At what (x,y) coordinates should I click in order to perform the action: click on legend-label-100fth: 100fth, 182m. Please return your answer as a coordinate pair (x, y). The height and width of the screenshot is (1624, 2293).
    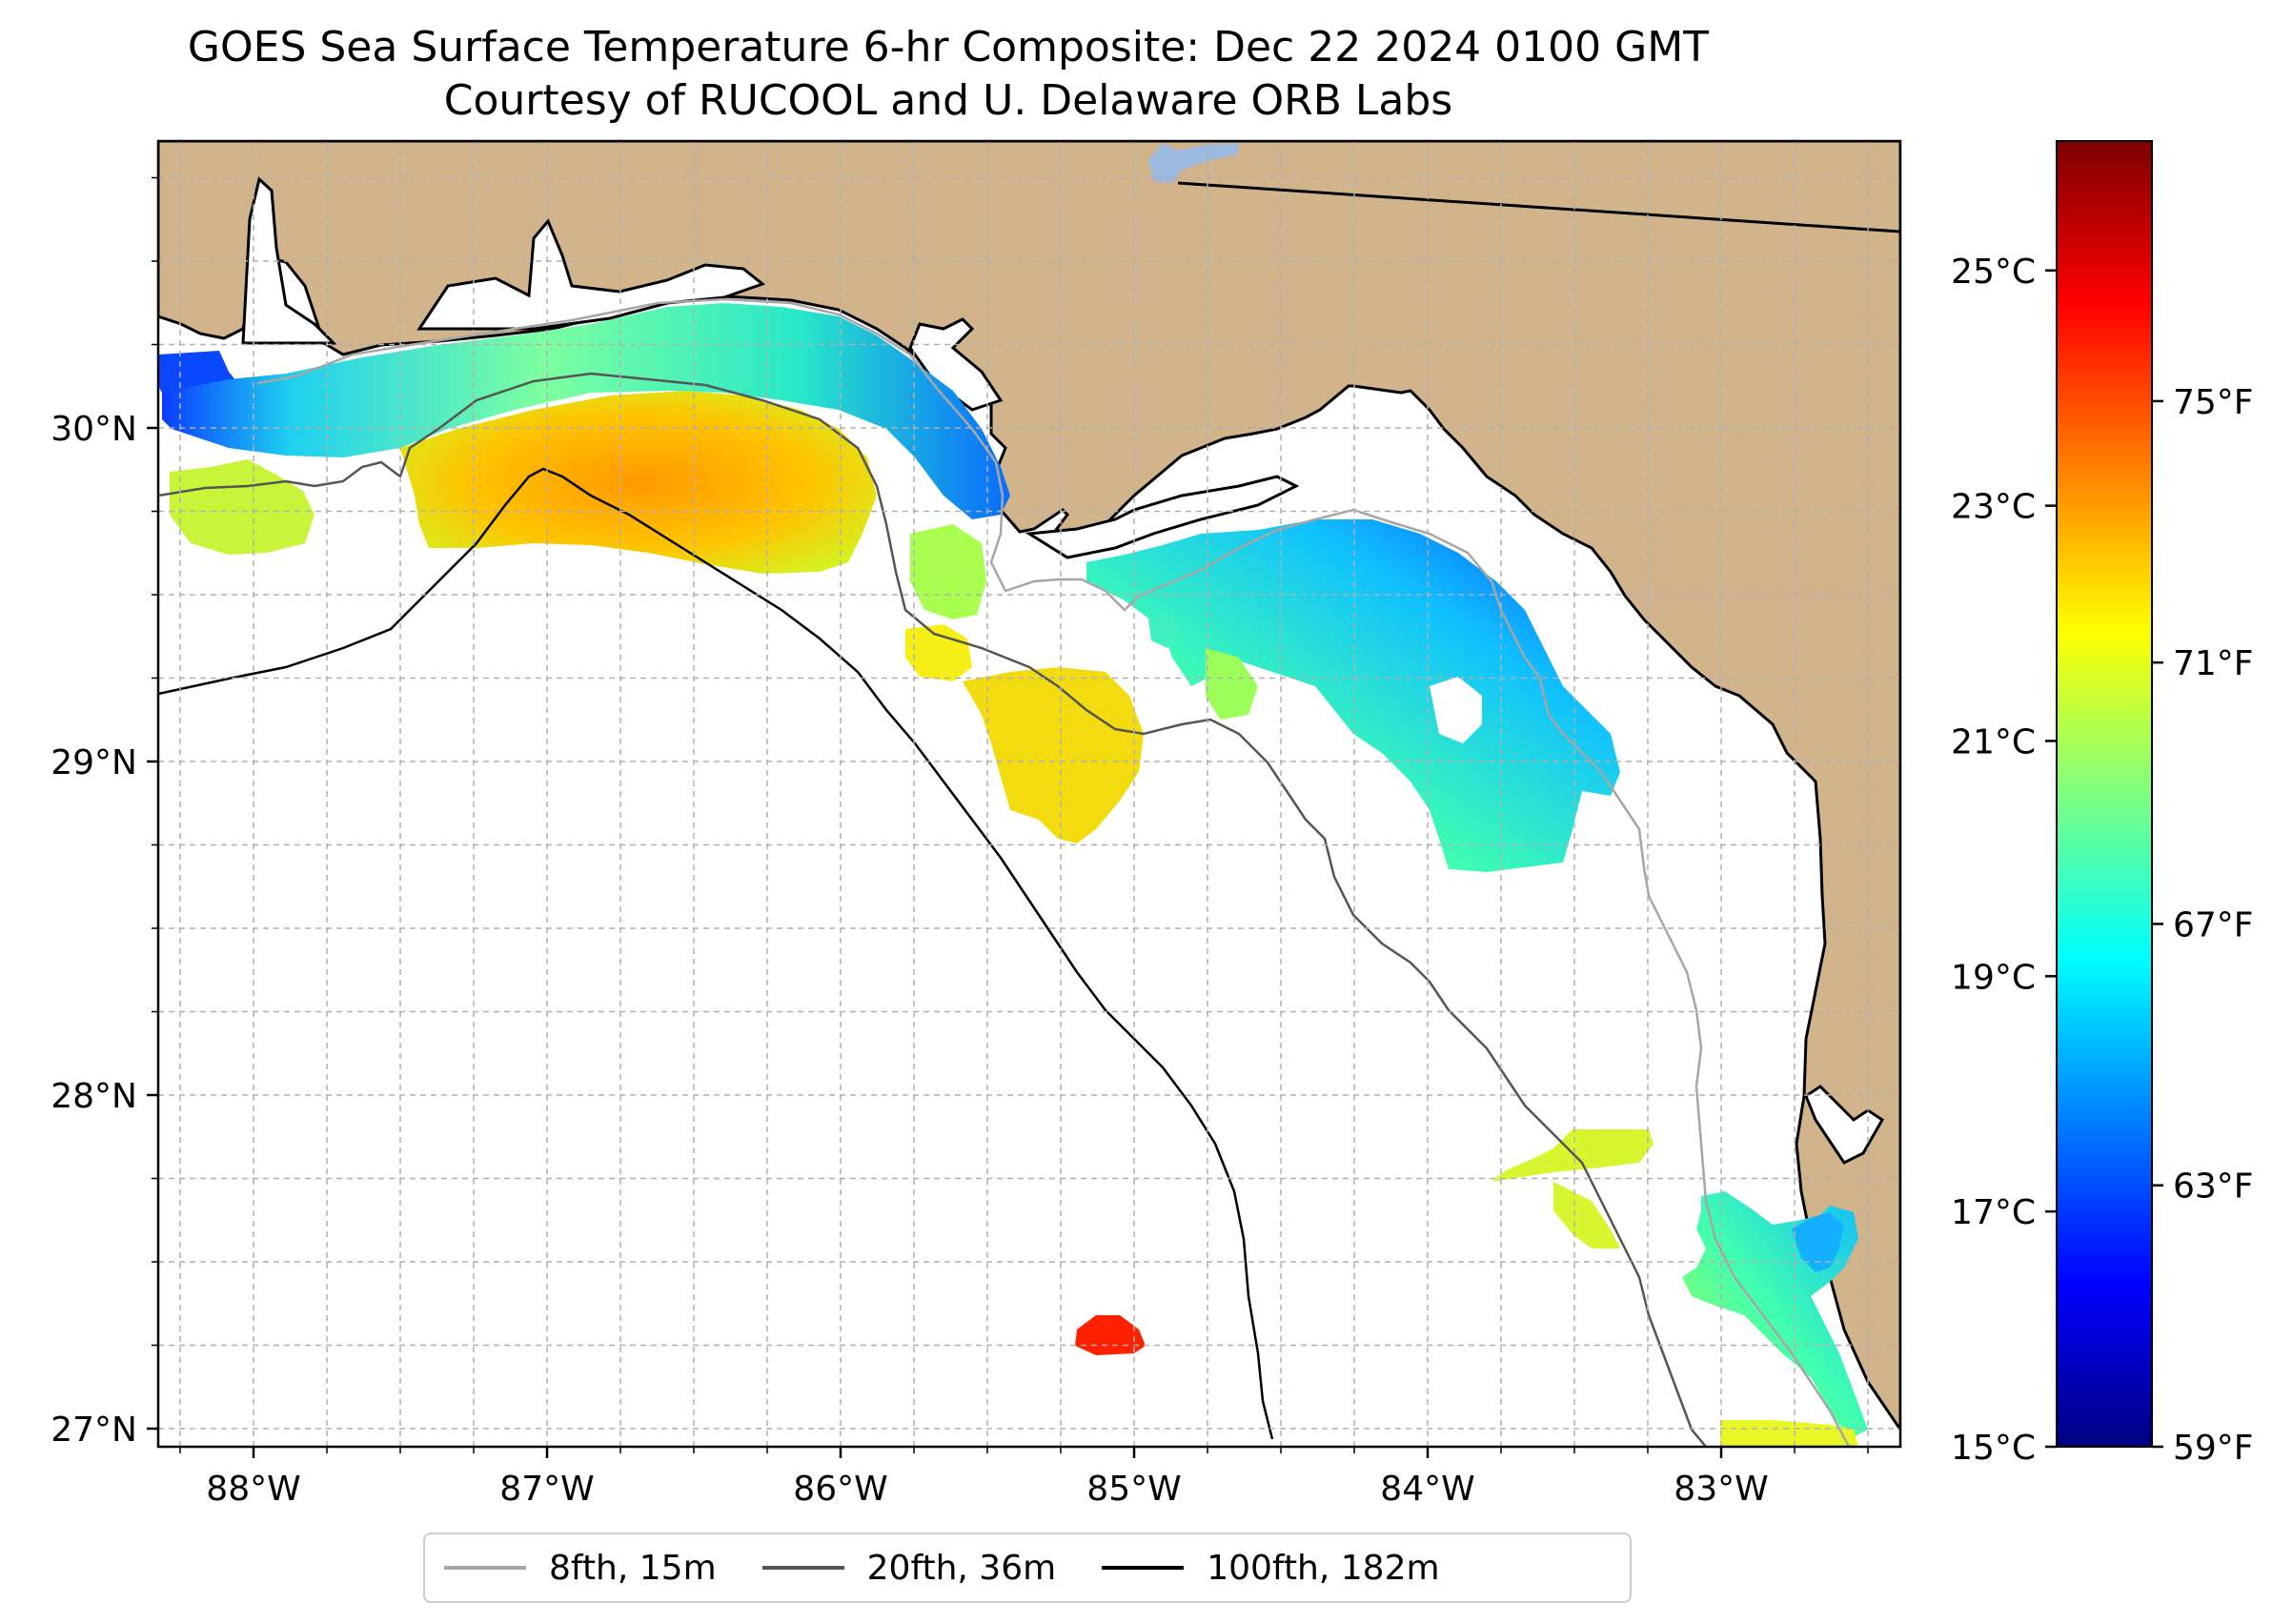
    Looking at the image, I should click on (1323, 1568).